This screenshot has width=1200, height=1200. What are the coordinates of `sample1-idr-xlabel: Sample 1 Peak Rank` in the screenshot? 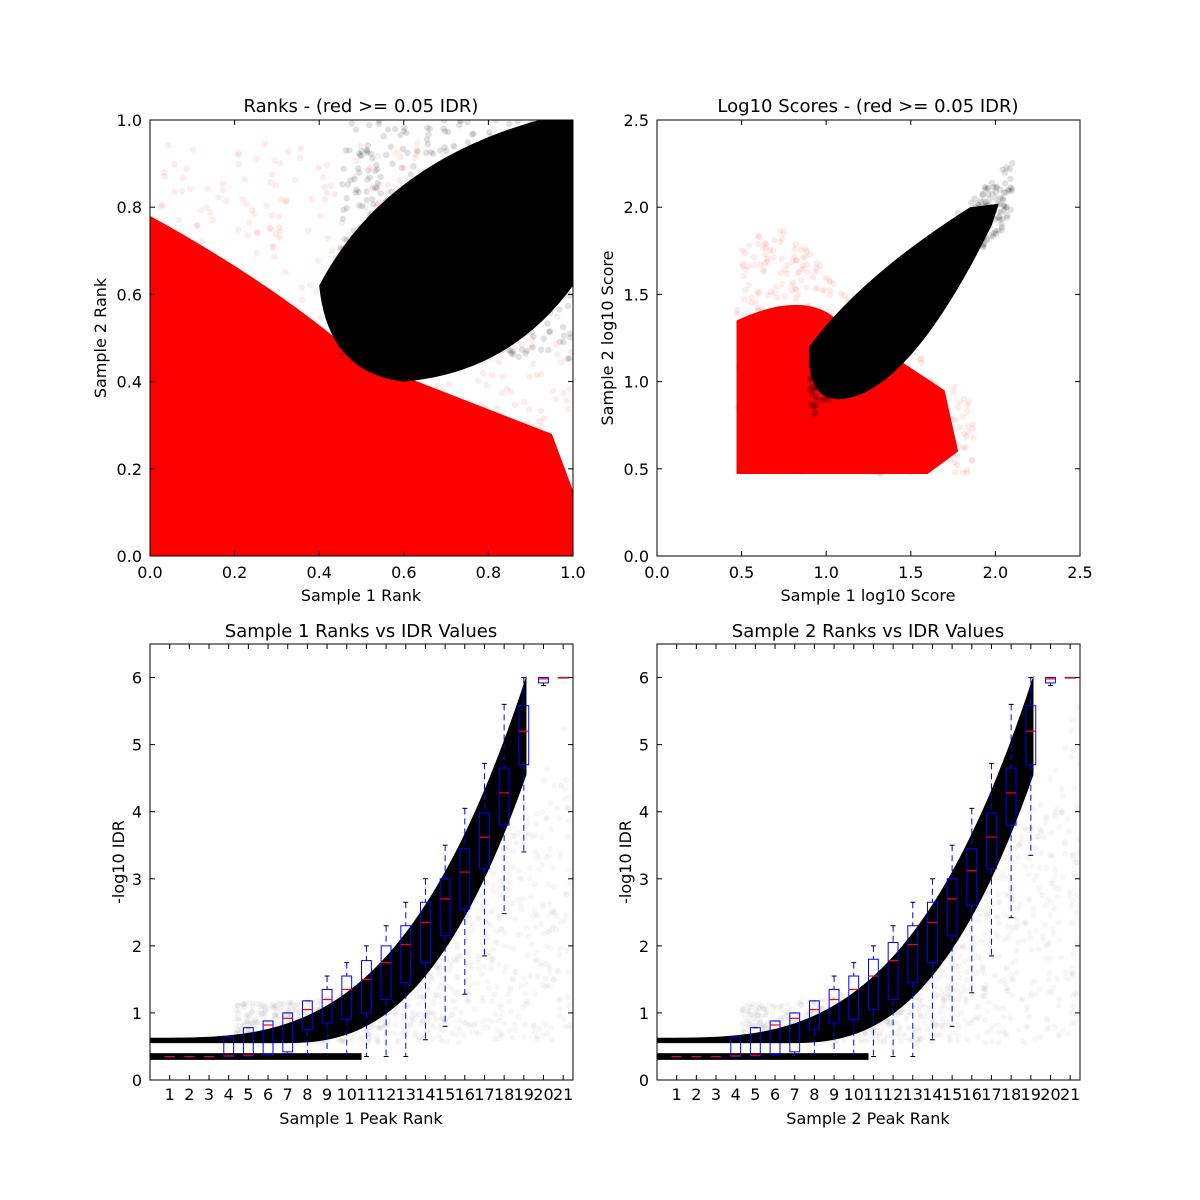 It's located at (361, 1118).